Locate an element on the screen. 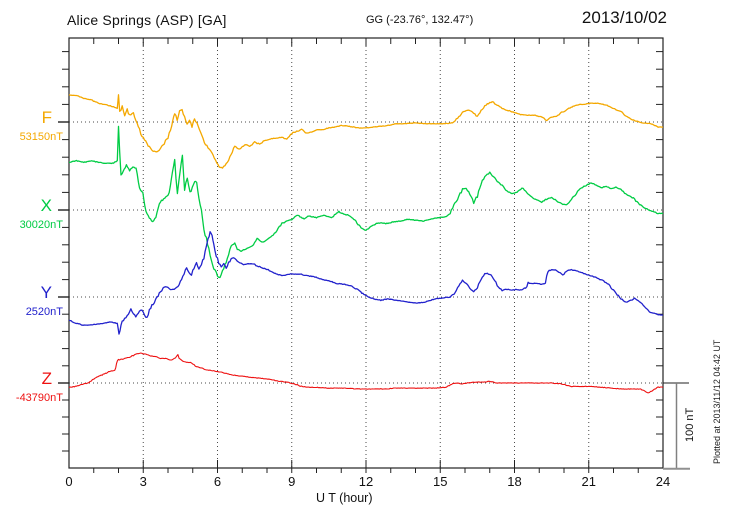 Image resolution: width=730 pixels, height=520 pixels. component-label-F: F is located at coordinates (46, 117).